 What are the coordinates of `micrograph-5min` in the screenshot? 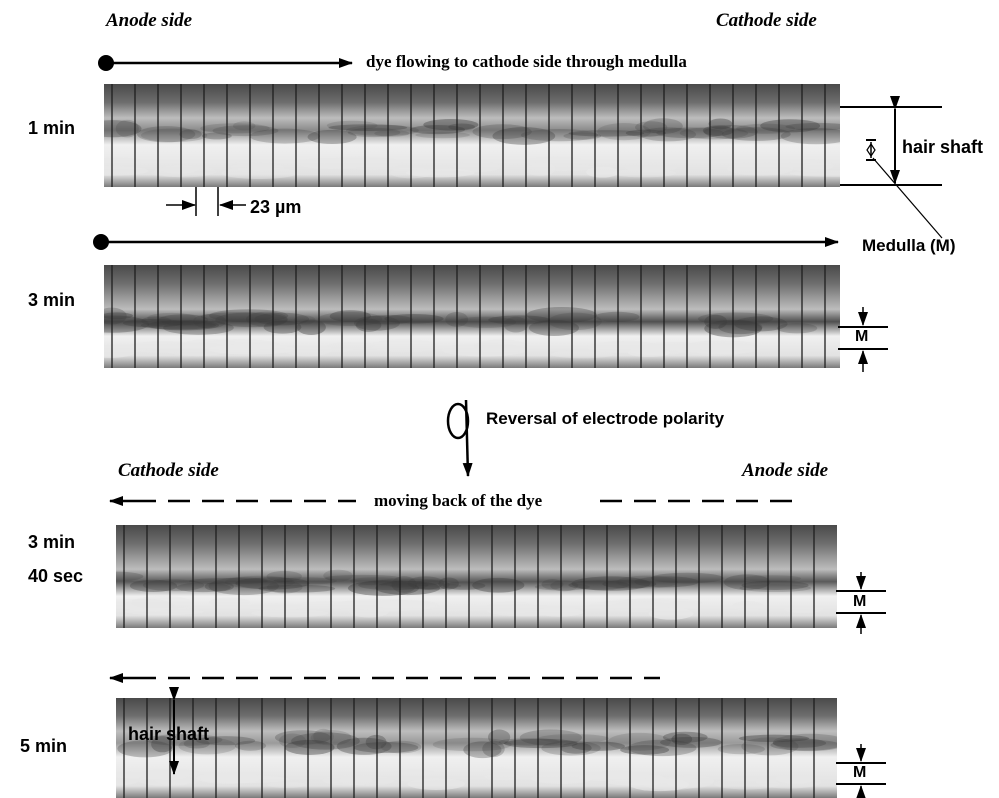 It's located at (476, 748).